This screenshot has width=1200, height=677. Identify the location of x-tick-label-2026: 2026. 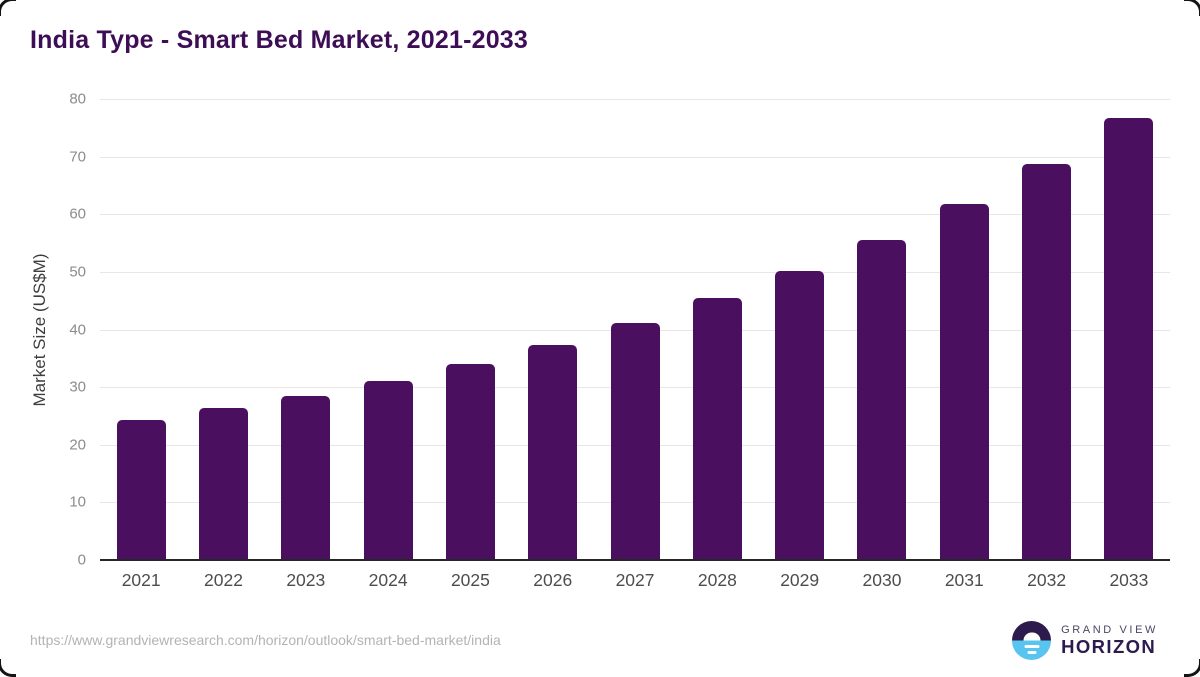
(553, 580).